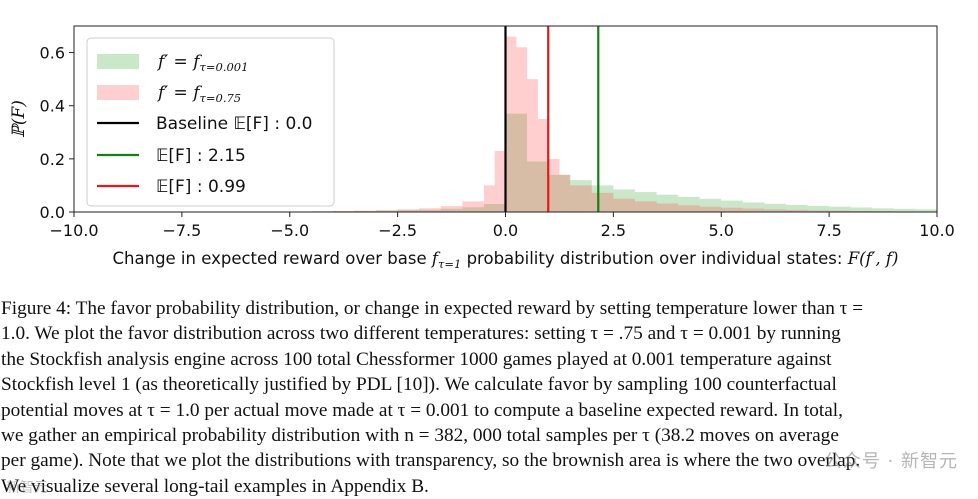  What do you see at coordinates (27, 488) in the screenshot?
I see `watermark-left: 新智元` at bounding box center [27, 488].